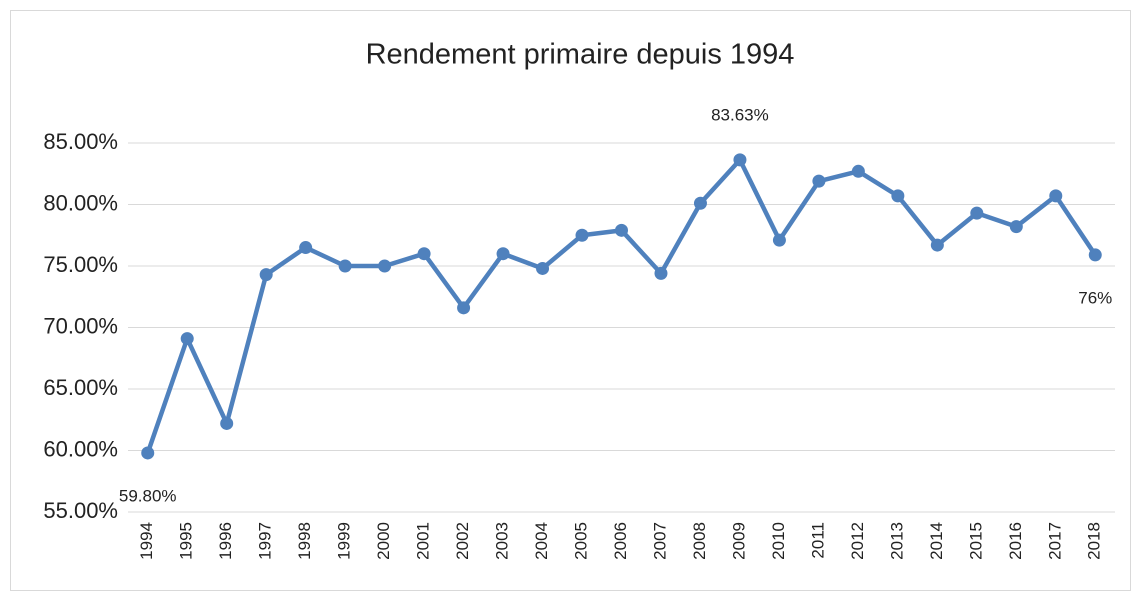 This screenshot has width=1140, height=601. I want to click on x-tick-label: 2015, so click(975, 541).